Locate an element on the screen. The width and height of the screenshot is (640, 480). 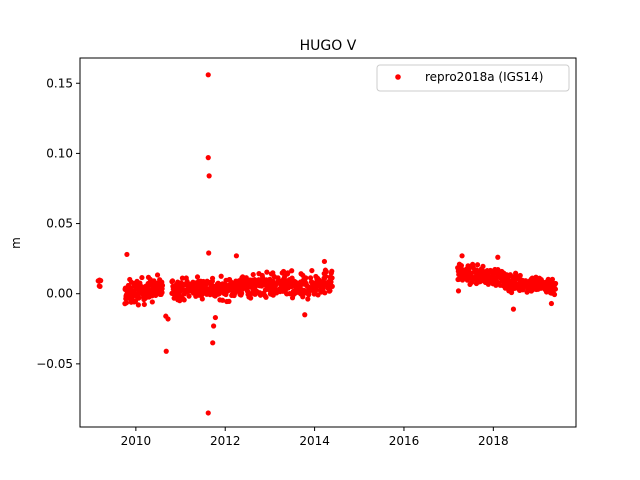
legend: repro2018a (IGS14) is located at coordinates (473, 78).